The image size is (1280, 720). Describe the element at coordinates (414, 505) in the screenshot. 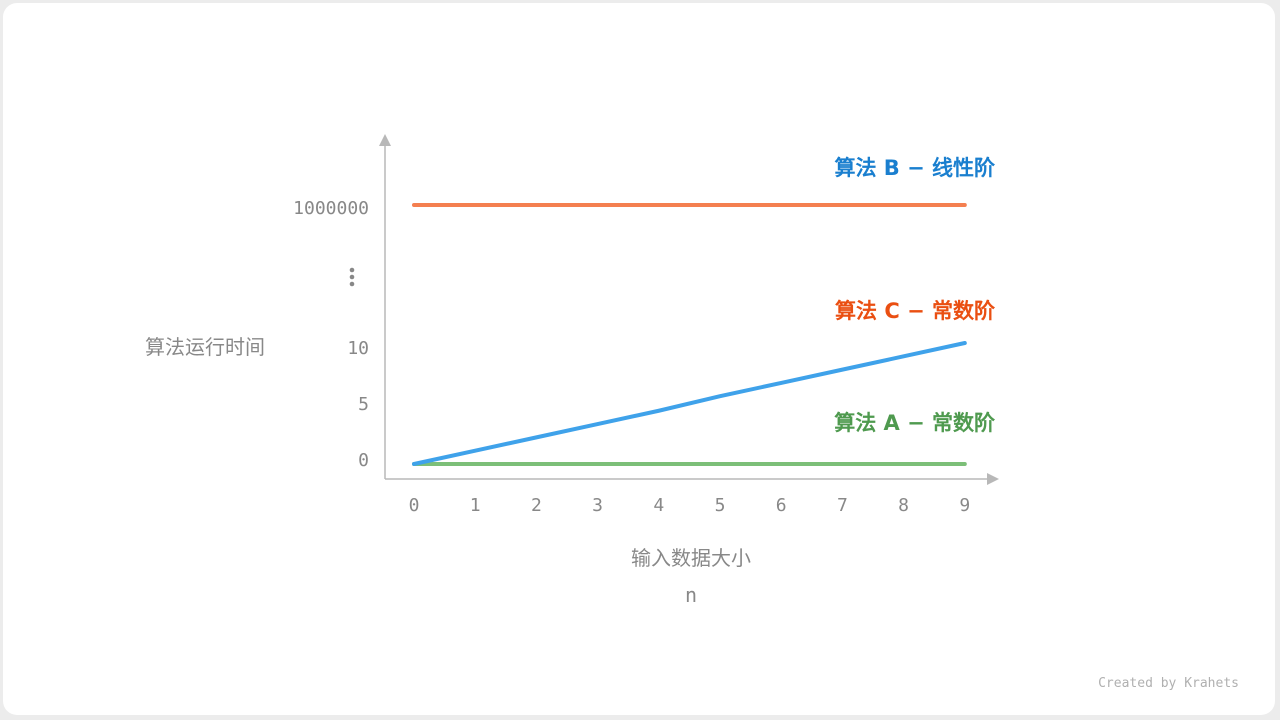

I see `x-tick-label: 0` at that location.